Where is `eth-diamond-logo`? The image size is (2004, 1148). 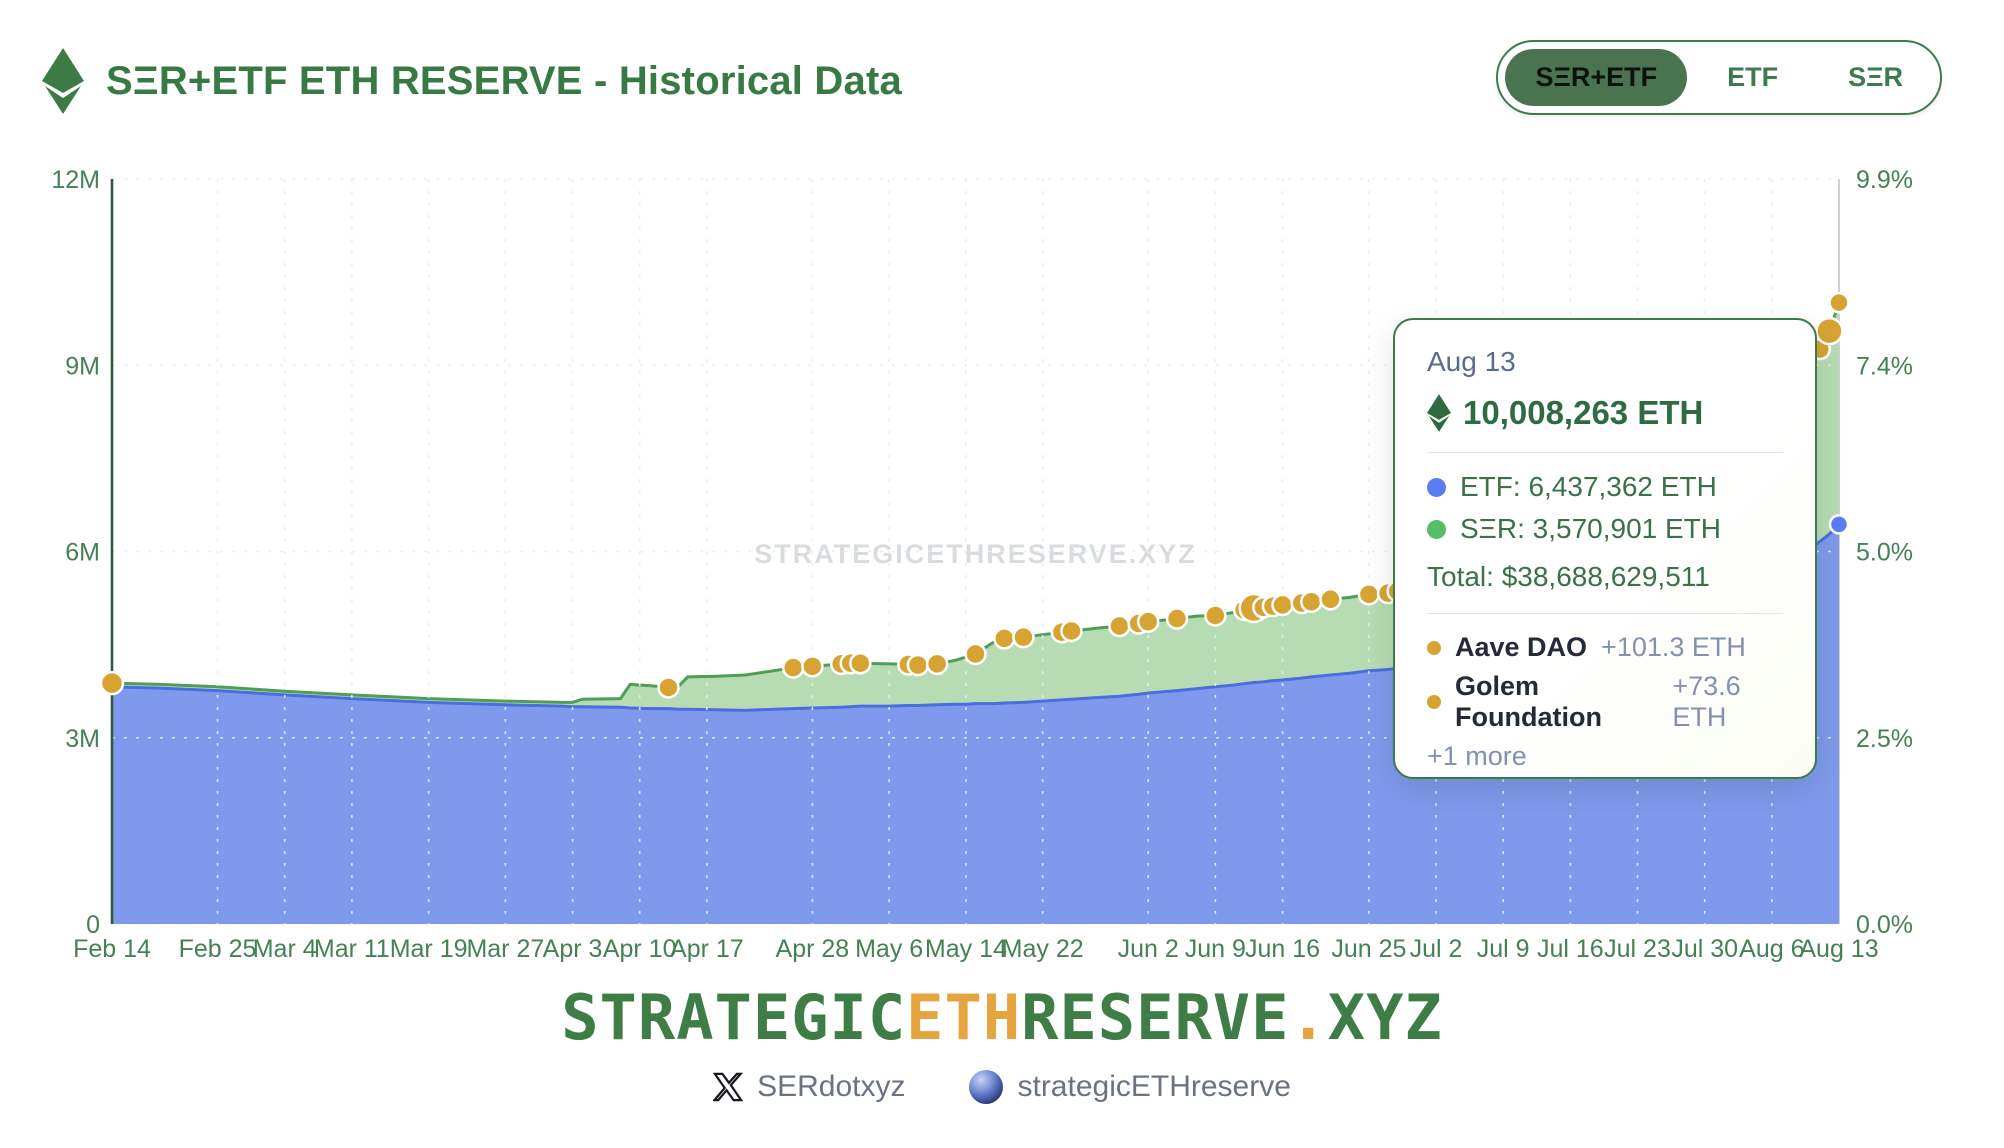 eth-diamond-logo is located at coordinates (63, 81).